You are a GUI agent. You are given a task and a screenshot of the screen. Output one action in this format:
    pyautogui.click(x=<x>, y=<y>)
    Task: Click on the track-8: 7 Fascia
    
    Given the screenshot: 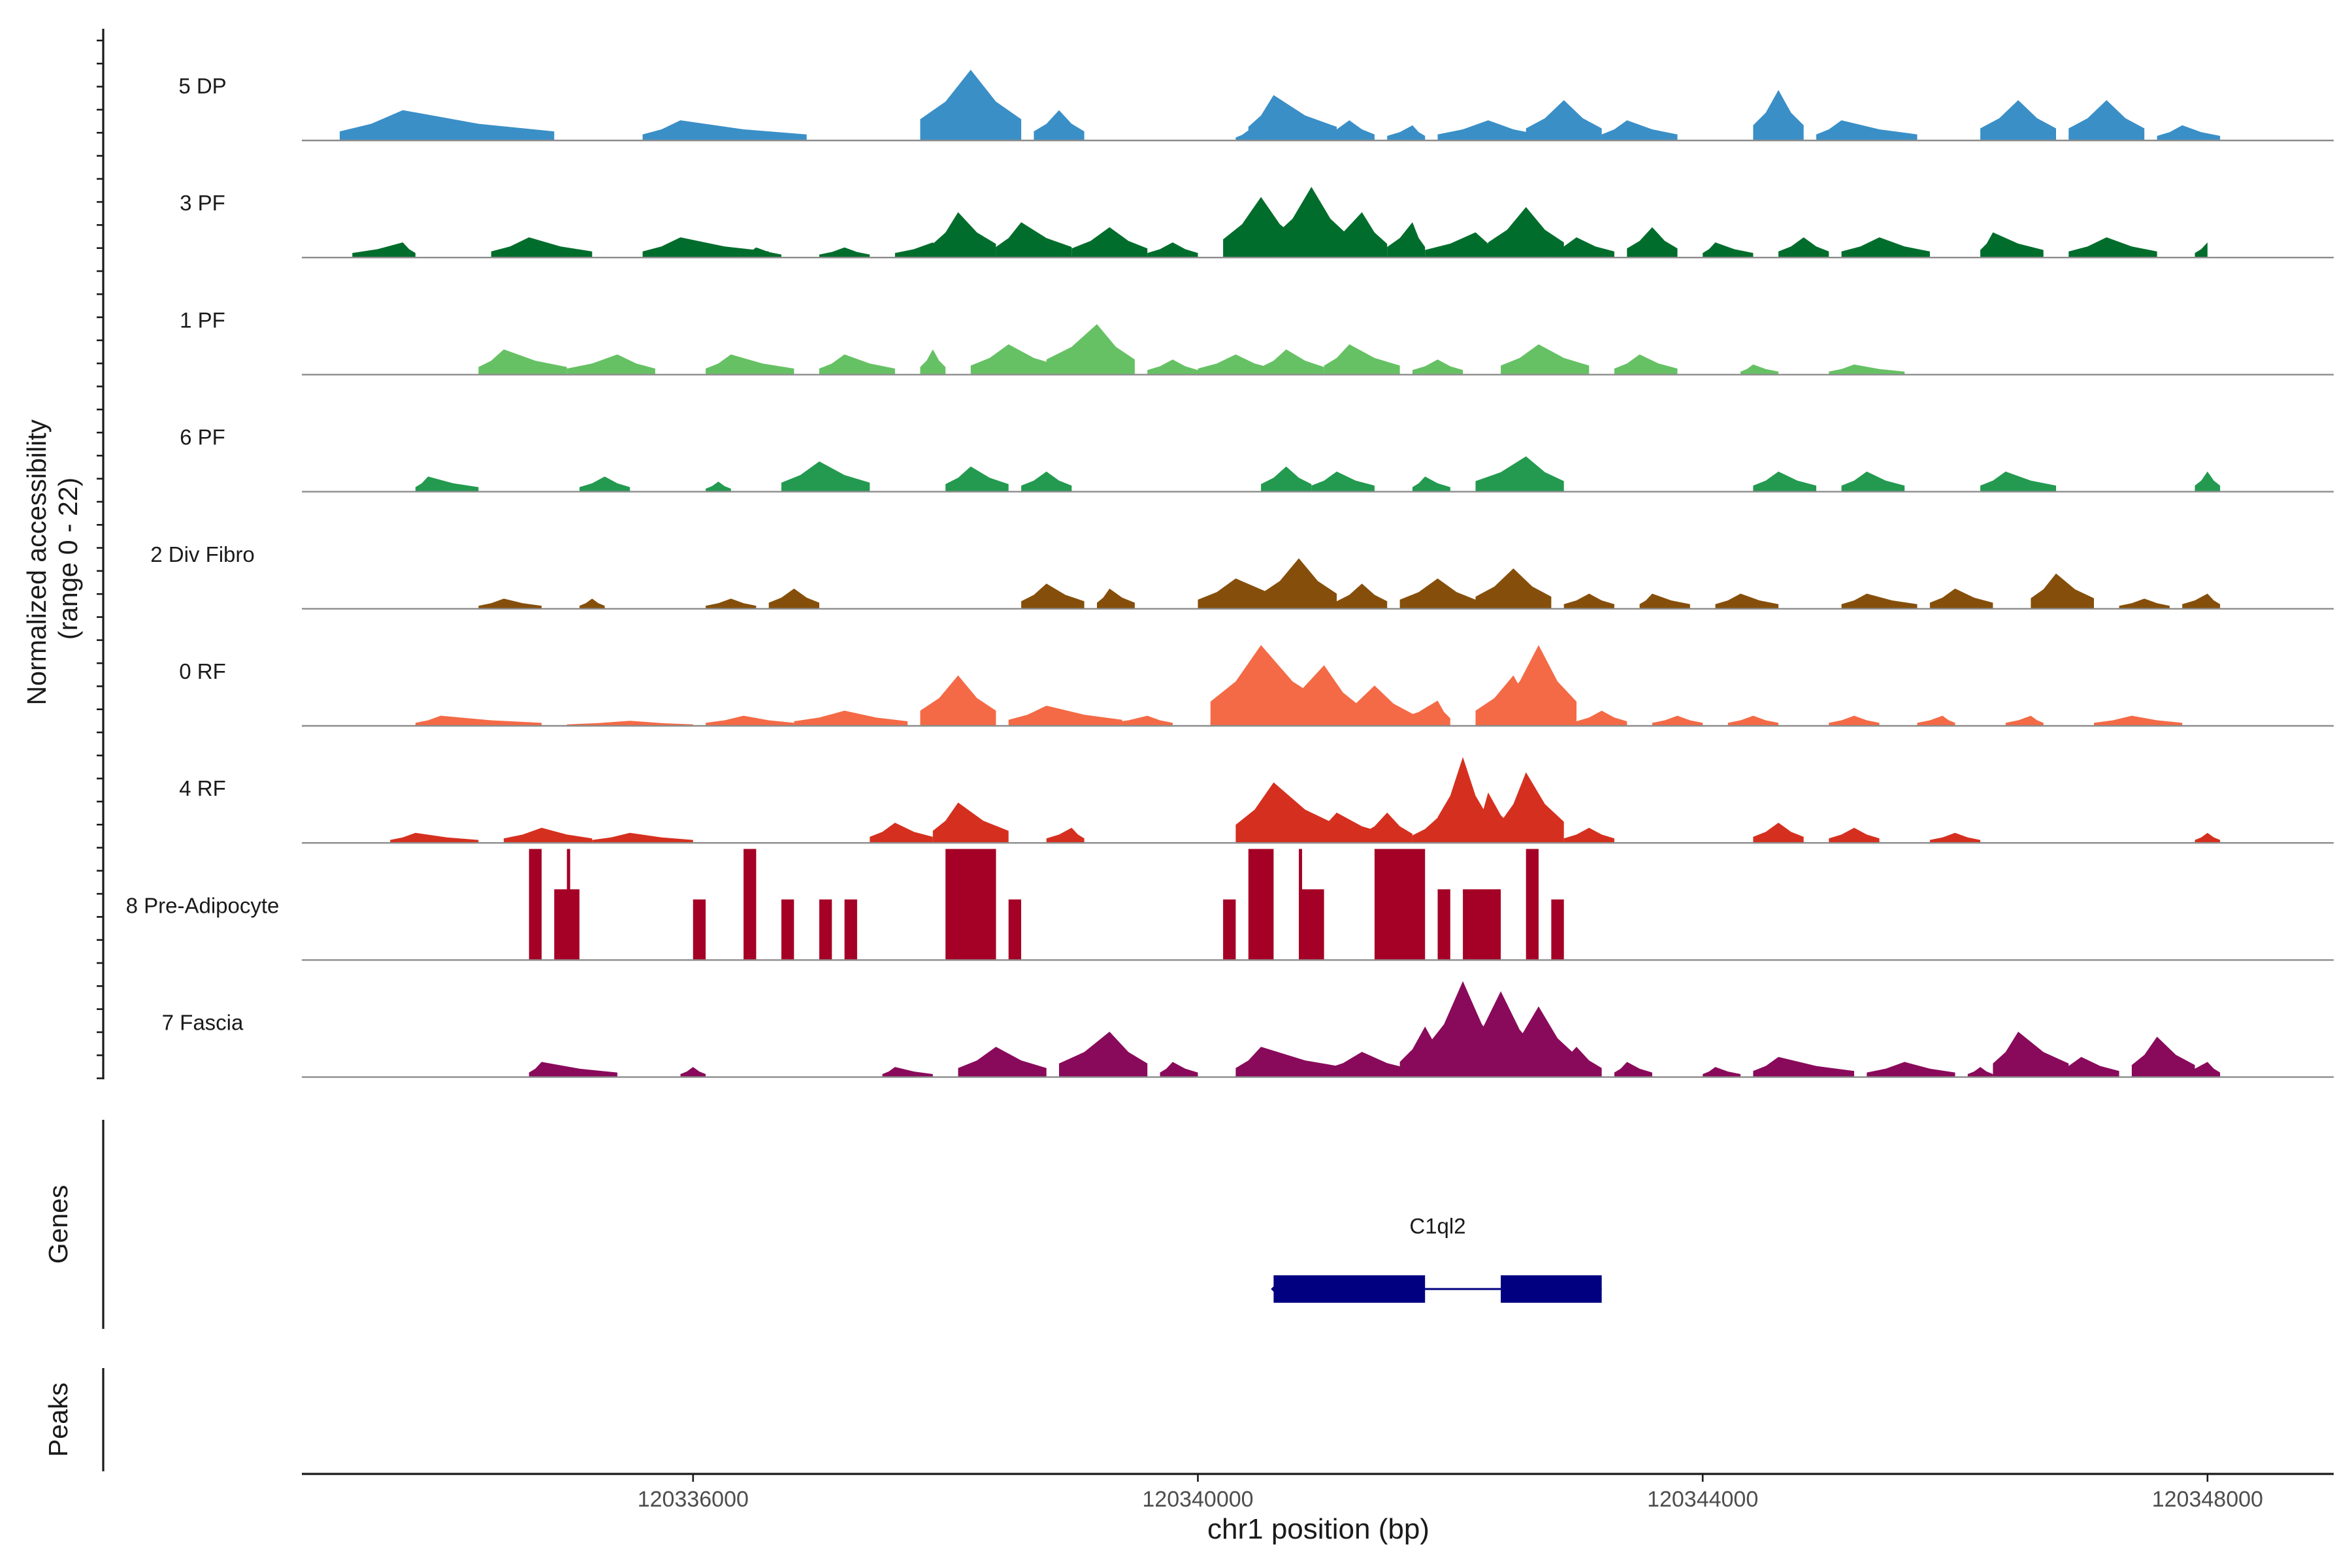 What is the action you would take?
    pyautogui.click(x=1248, y=1029)
    